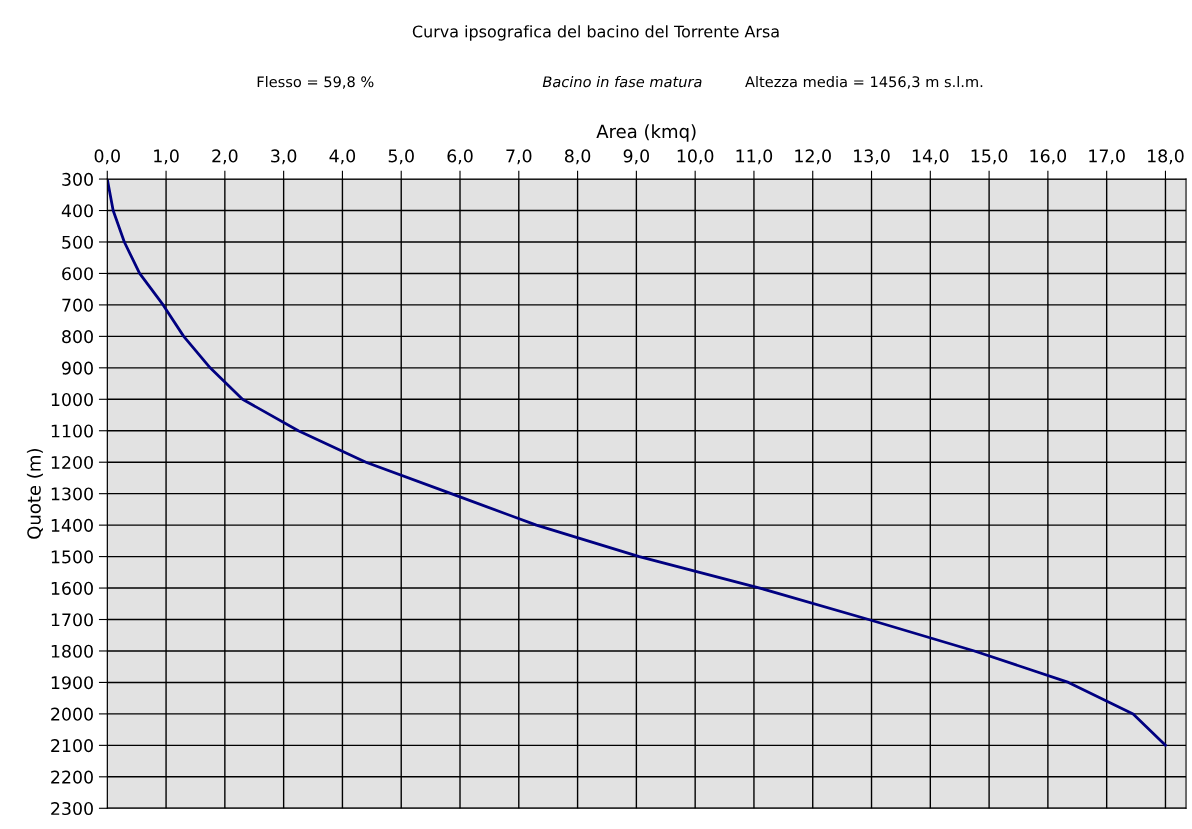 Image resolution: width=1192 pixels, height=829 pixels. What do you see at coordinates (519, 157) in the screenshot?
I see `x-tick-label: 7,0` at bounding box center [519, 157].